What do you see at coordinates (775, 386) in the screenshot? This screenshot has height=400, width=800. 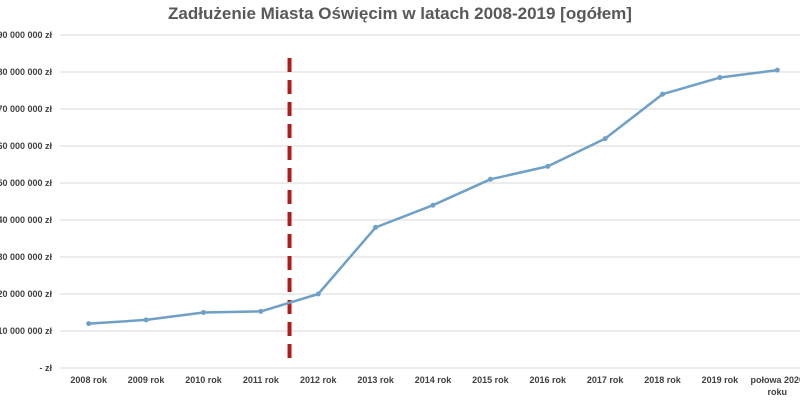 I see `x-tick-label: połowa 2020 roku` at bounding box center [775, 386].